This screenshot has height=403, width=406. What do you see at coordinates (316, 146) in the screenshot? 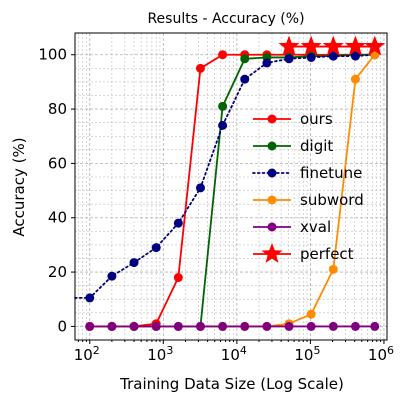
I see `legend-label: digit` at bounding box center [316, 146].